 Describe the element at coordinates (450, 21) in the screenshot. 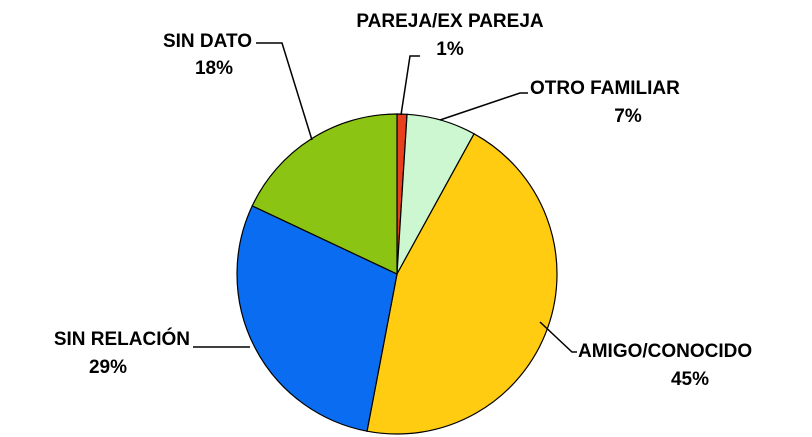

I see `slice-label: PAREJA/EX PAREJA` at that location.